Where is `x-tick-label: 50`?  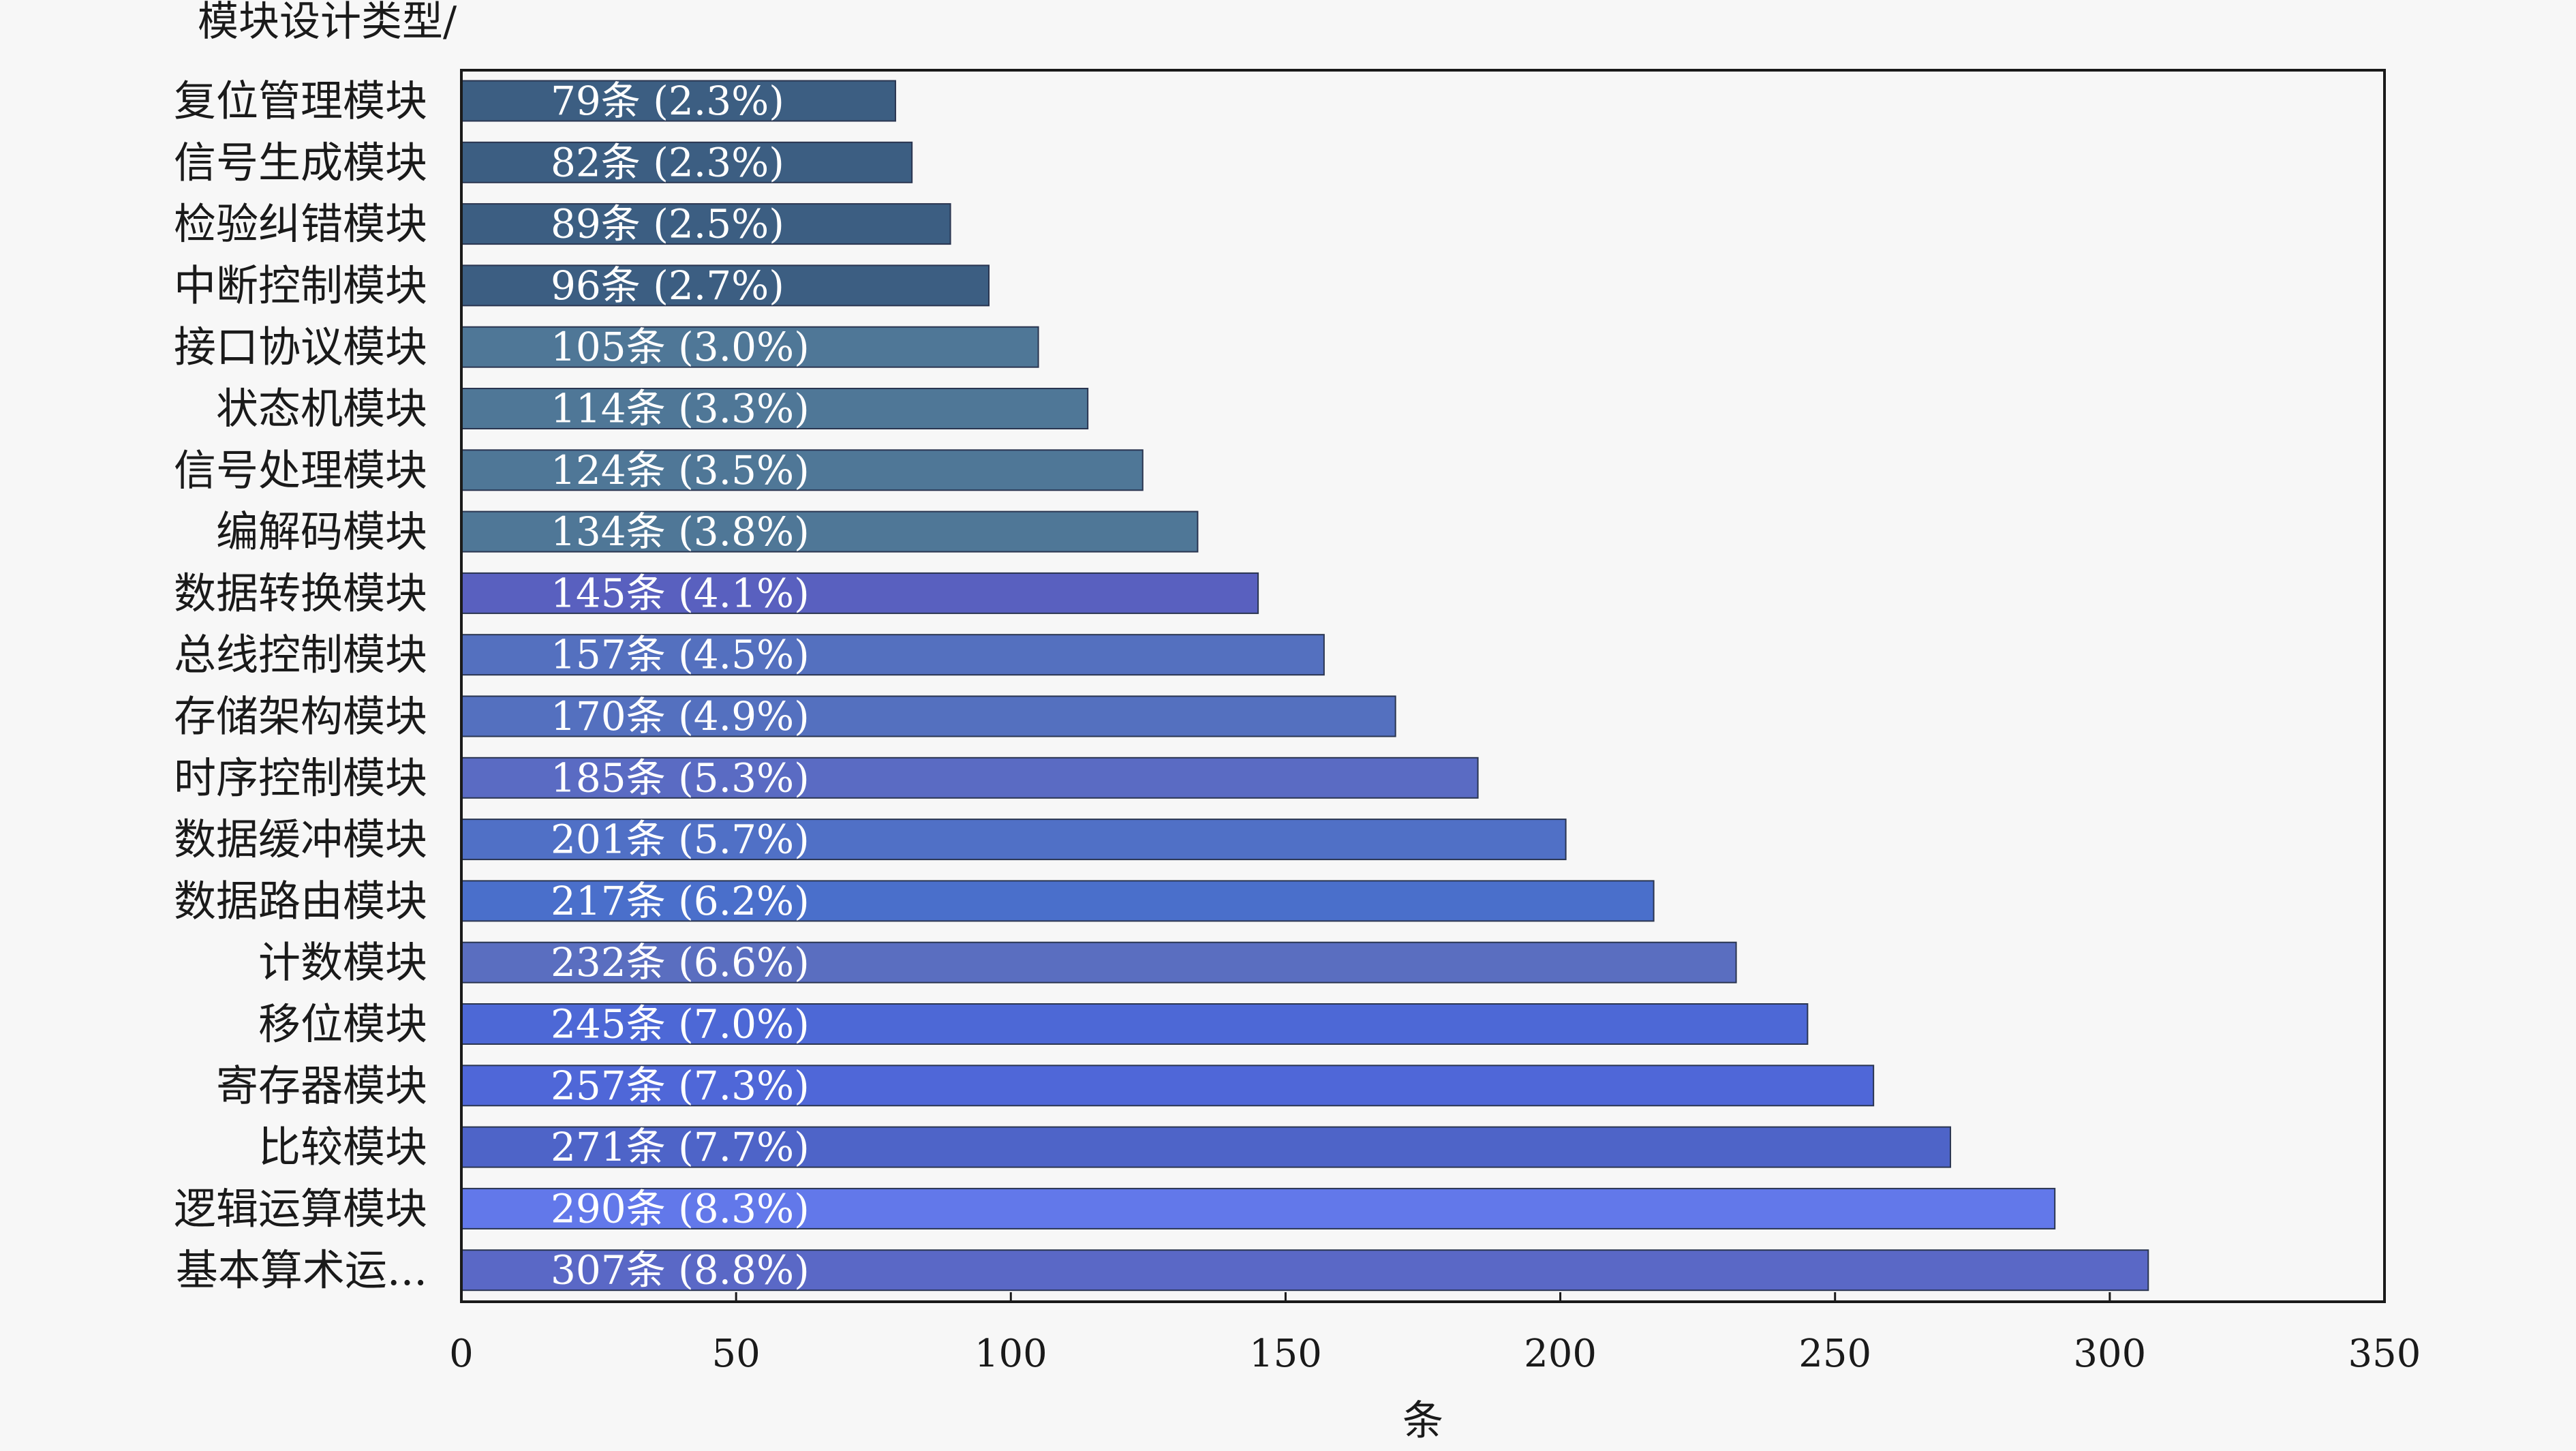
x-tick-label: 50 is located at coordinates (736, 1354).